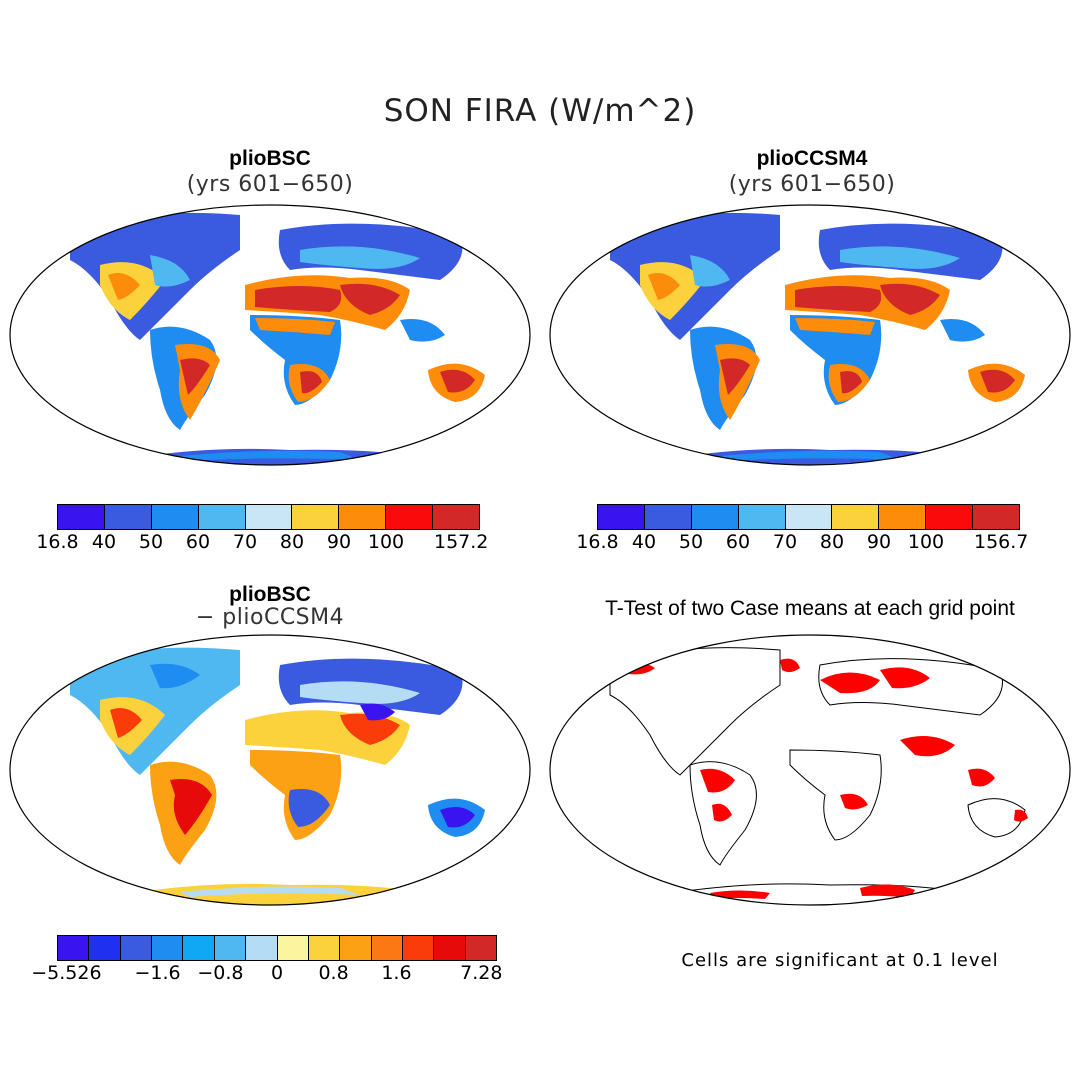 This screenshot has width=1080, height=1080. I want to click on map-panel-bsc, so click(270, 335).